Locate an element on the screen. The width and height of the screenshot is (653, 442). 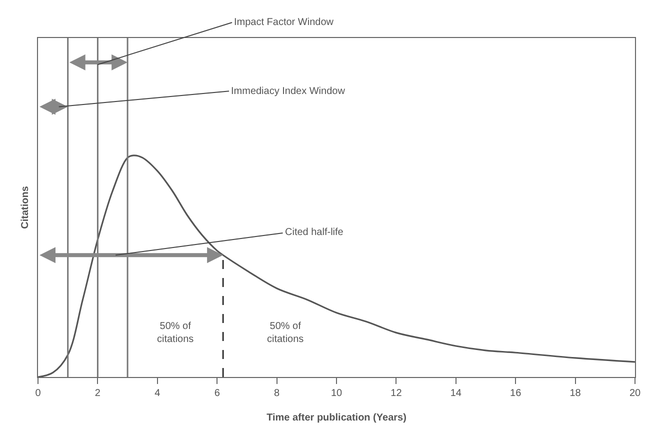
y-axis-title: Citations is located at coordinates (25, 207).